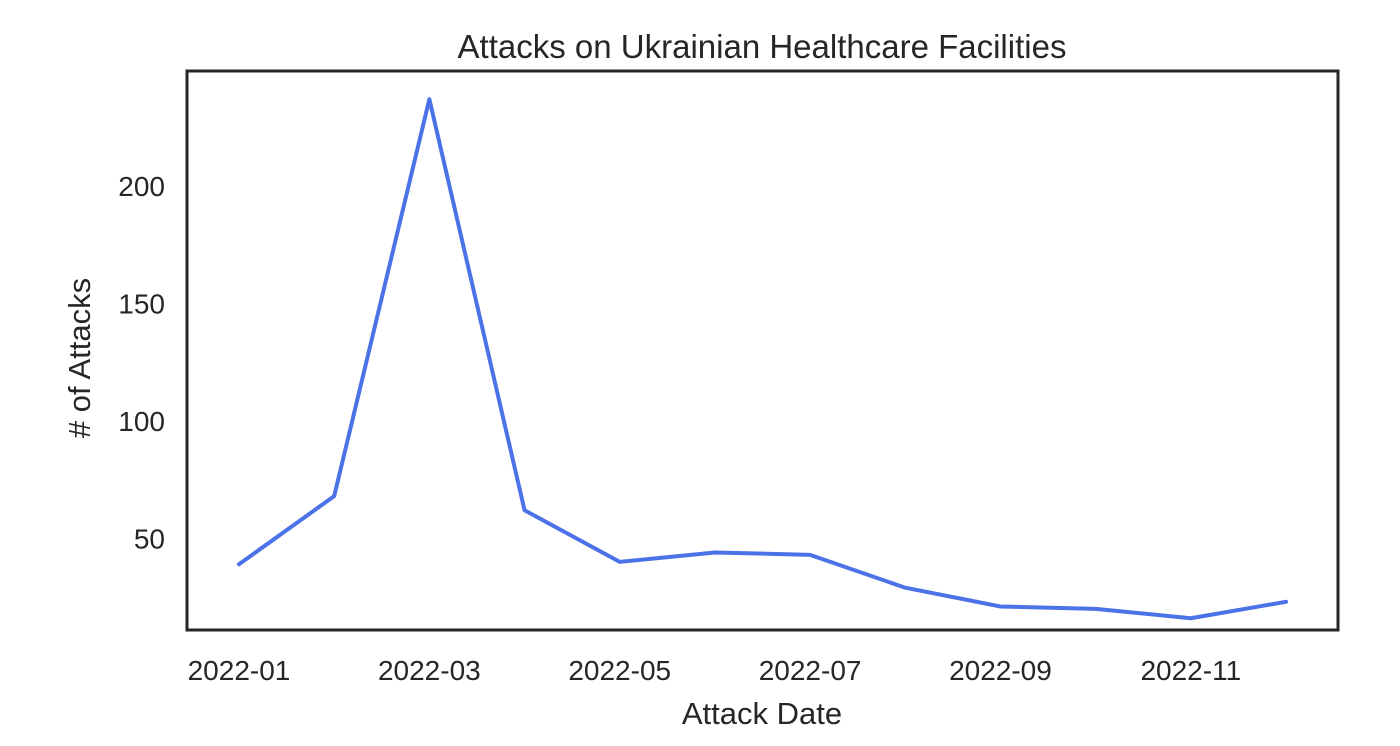 The height and width of the screenshot is (746, 1400). Describe the element at coordinates (429, 670) in the screenshot. I see `x-tick-label: 2022-03` at that location.